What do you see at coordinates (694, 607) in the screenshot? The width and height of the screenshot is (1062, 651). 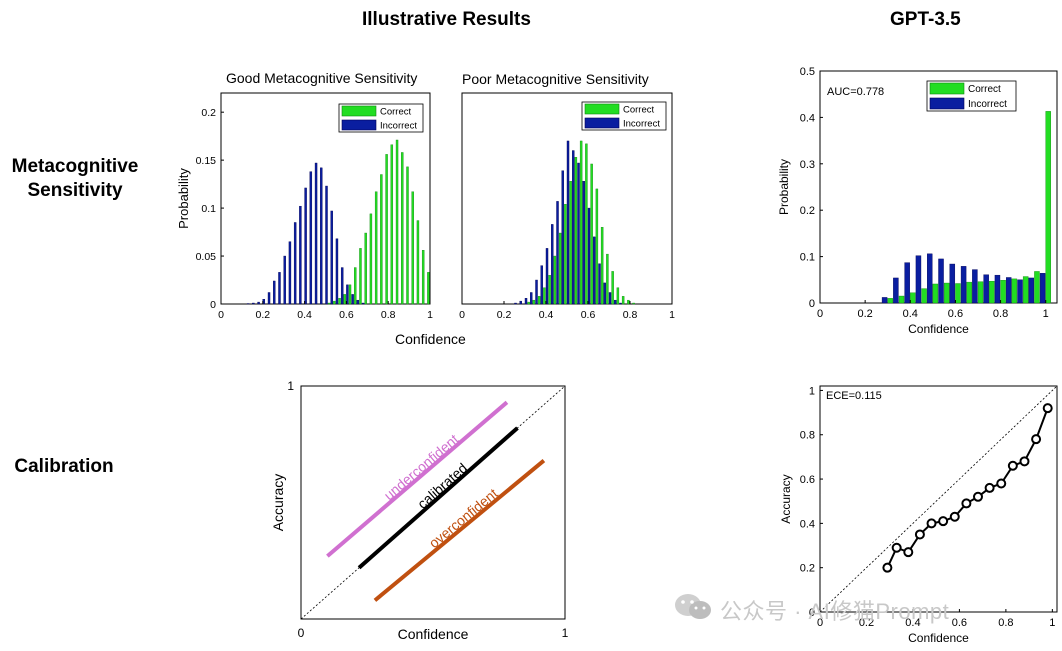 I see `wechat-icon` at bounding box center [694, 607].